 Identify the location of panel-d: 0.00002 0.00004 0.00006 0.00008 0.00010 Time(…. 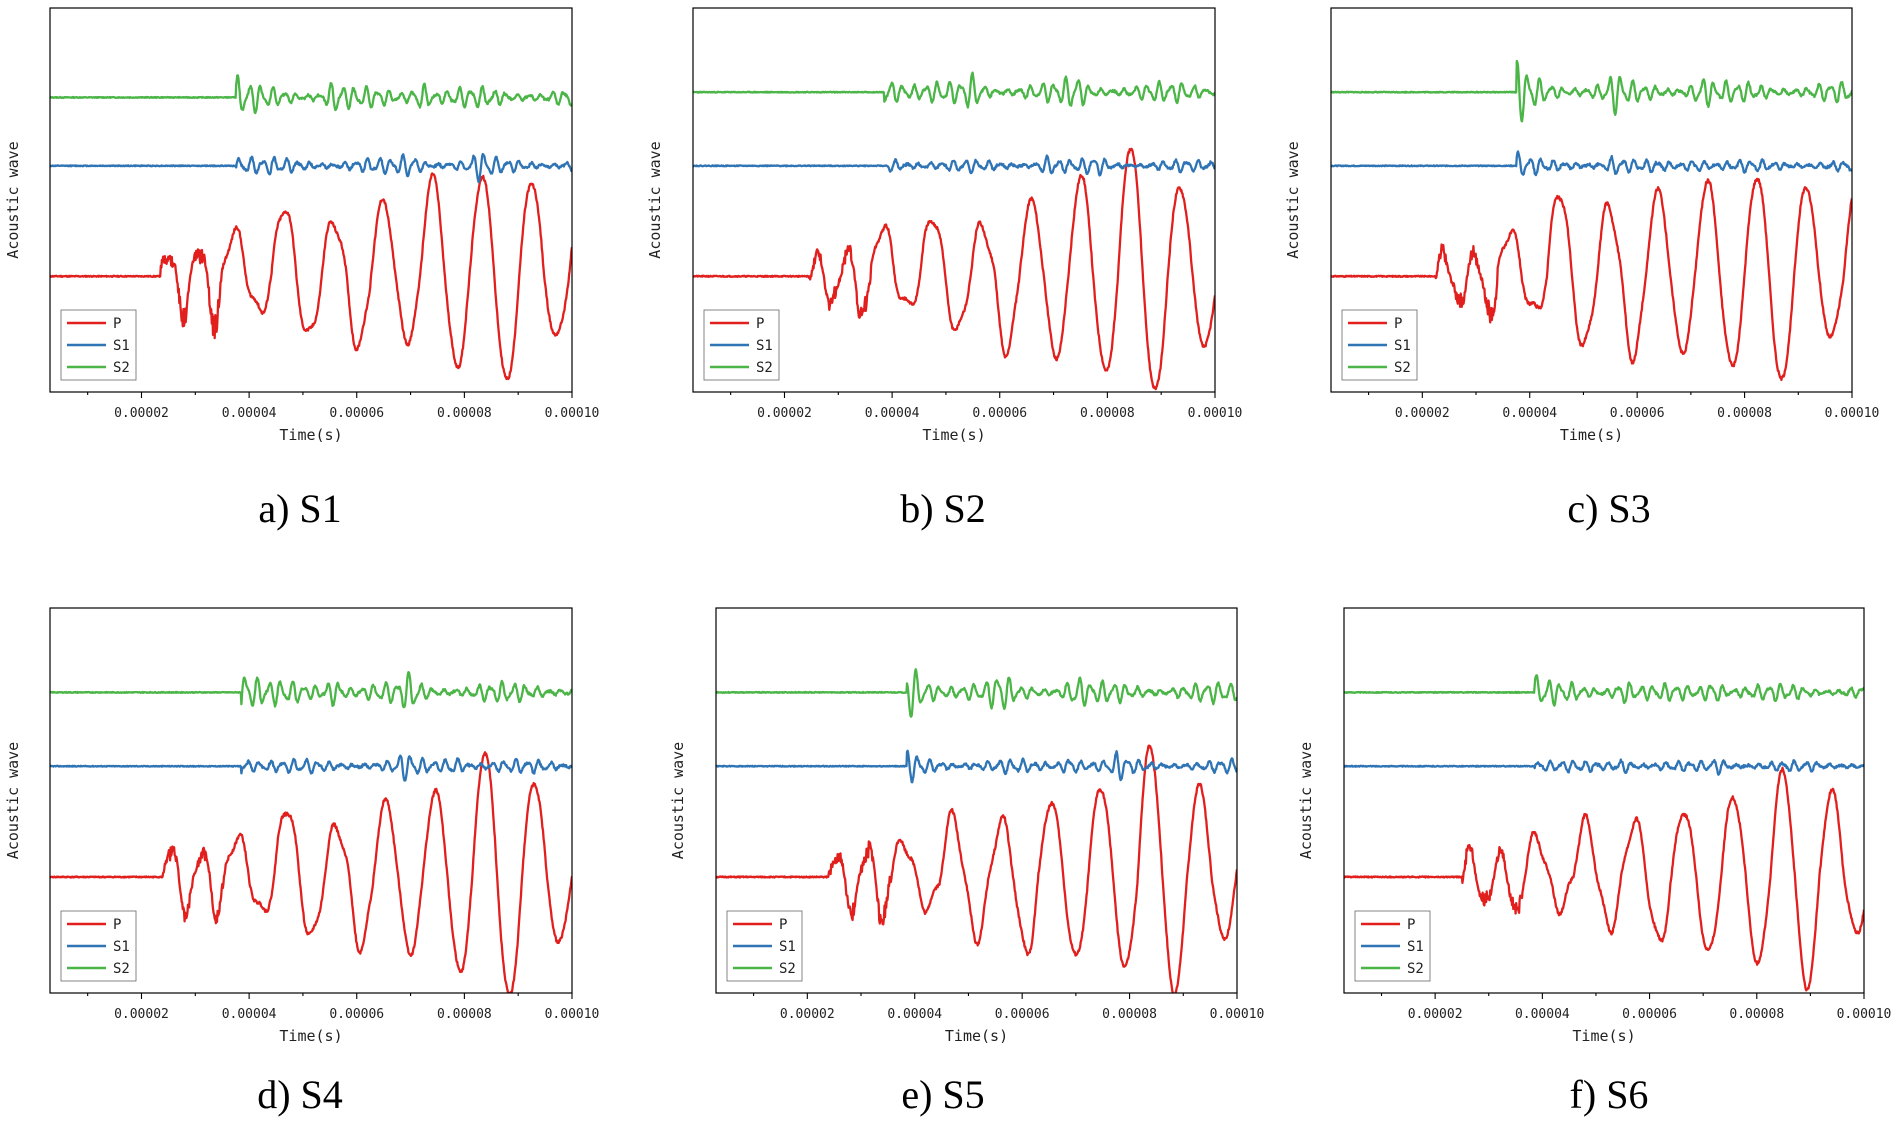
(302, 862).